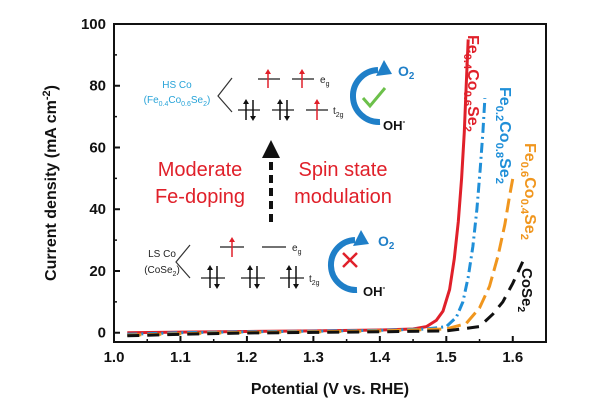 This screenshot has height=408, width=592. What do you see at coordinates (386, 242) in the screenshot?
I see `o2-label-ls: O2` at bounding box center [386, 242].